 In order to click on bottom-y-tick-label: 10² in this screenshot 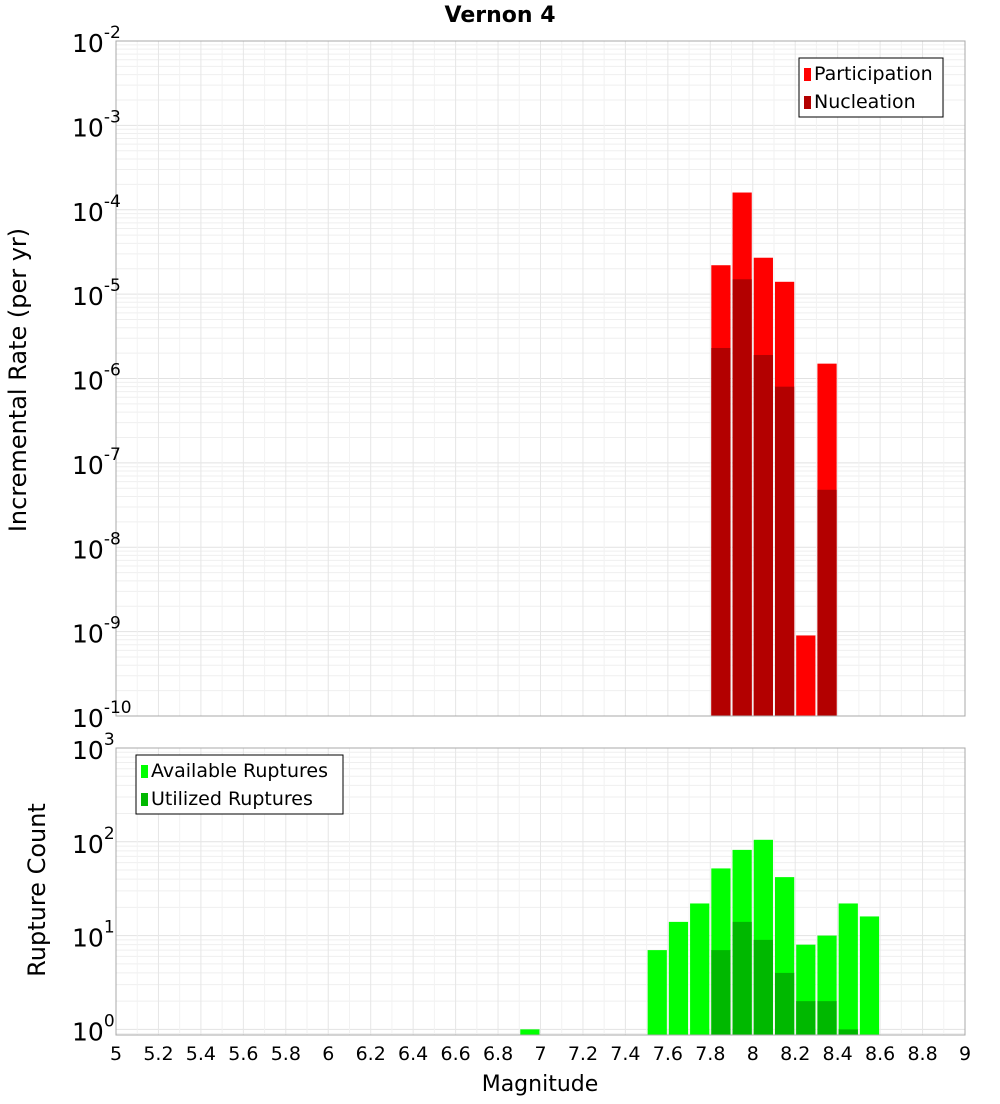, I will do `click(93, 841)`.